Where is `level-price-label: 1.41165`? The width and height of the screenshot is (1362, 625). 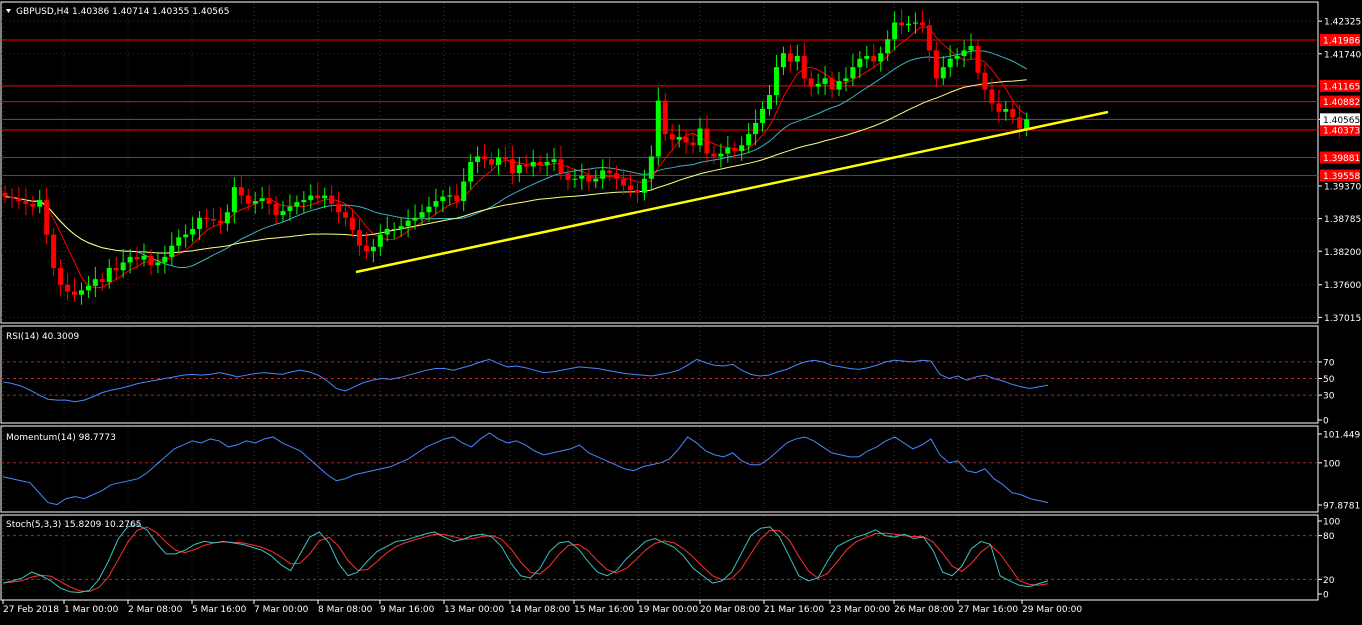
level-price-label: 1.41165 is located at coordinates (1341, 87).